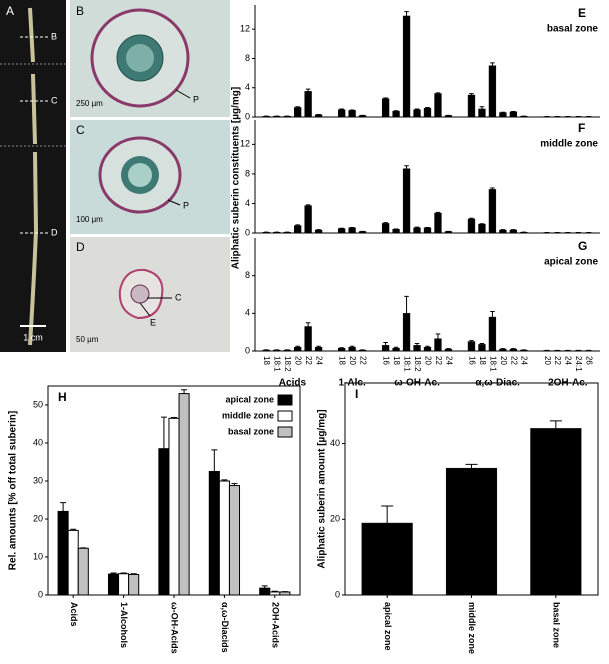  What do you see at coordinates (322, 488) in the screenshot?
I see `y-axis-title: Aliphatic suberin amount [µg/mg]` at bounding box center [322, 488].